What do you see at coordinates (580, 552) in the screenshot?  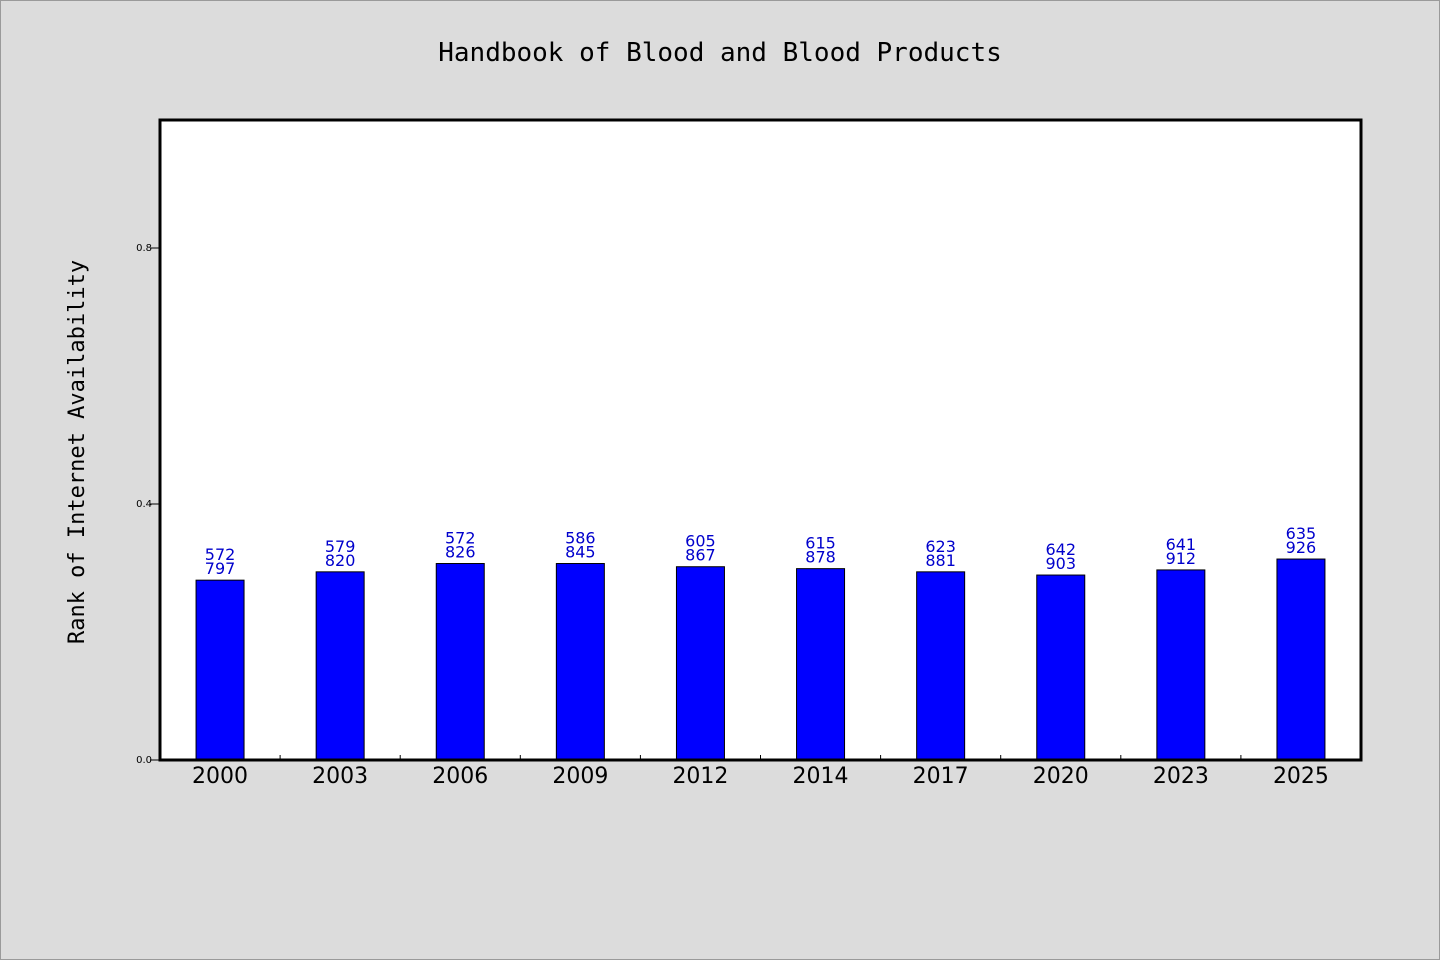 I see `data-label-bottom-2009: 845` at bounding box center [580, 552].